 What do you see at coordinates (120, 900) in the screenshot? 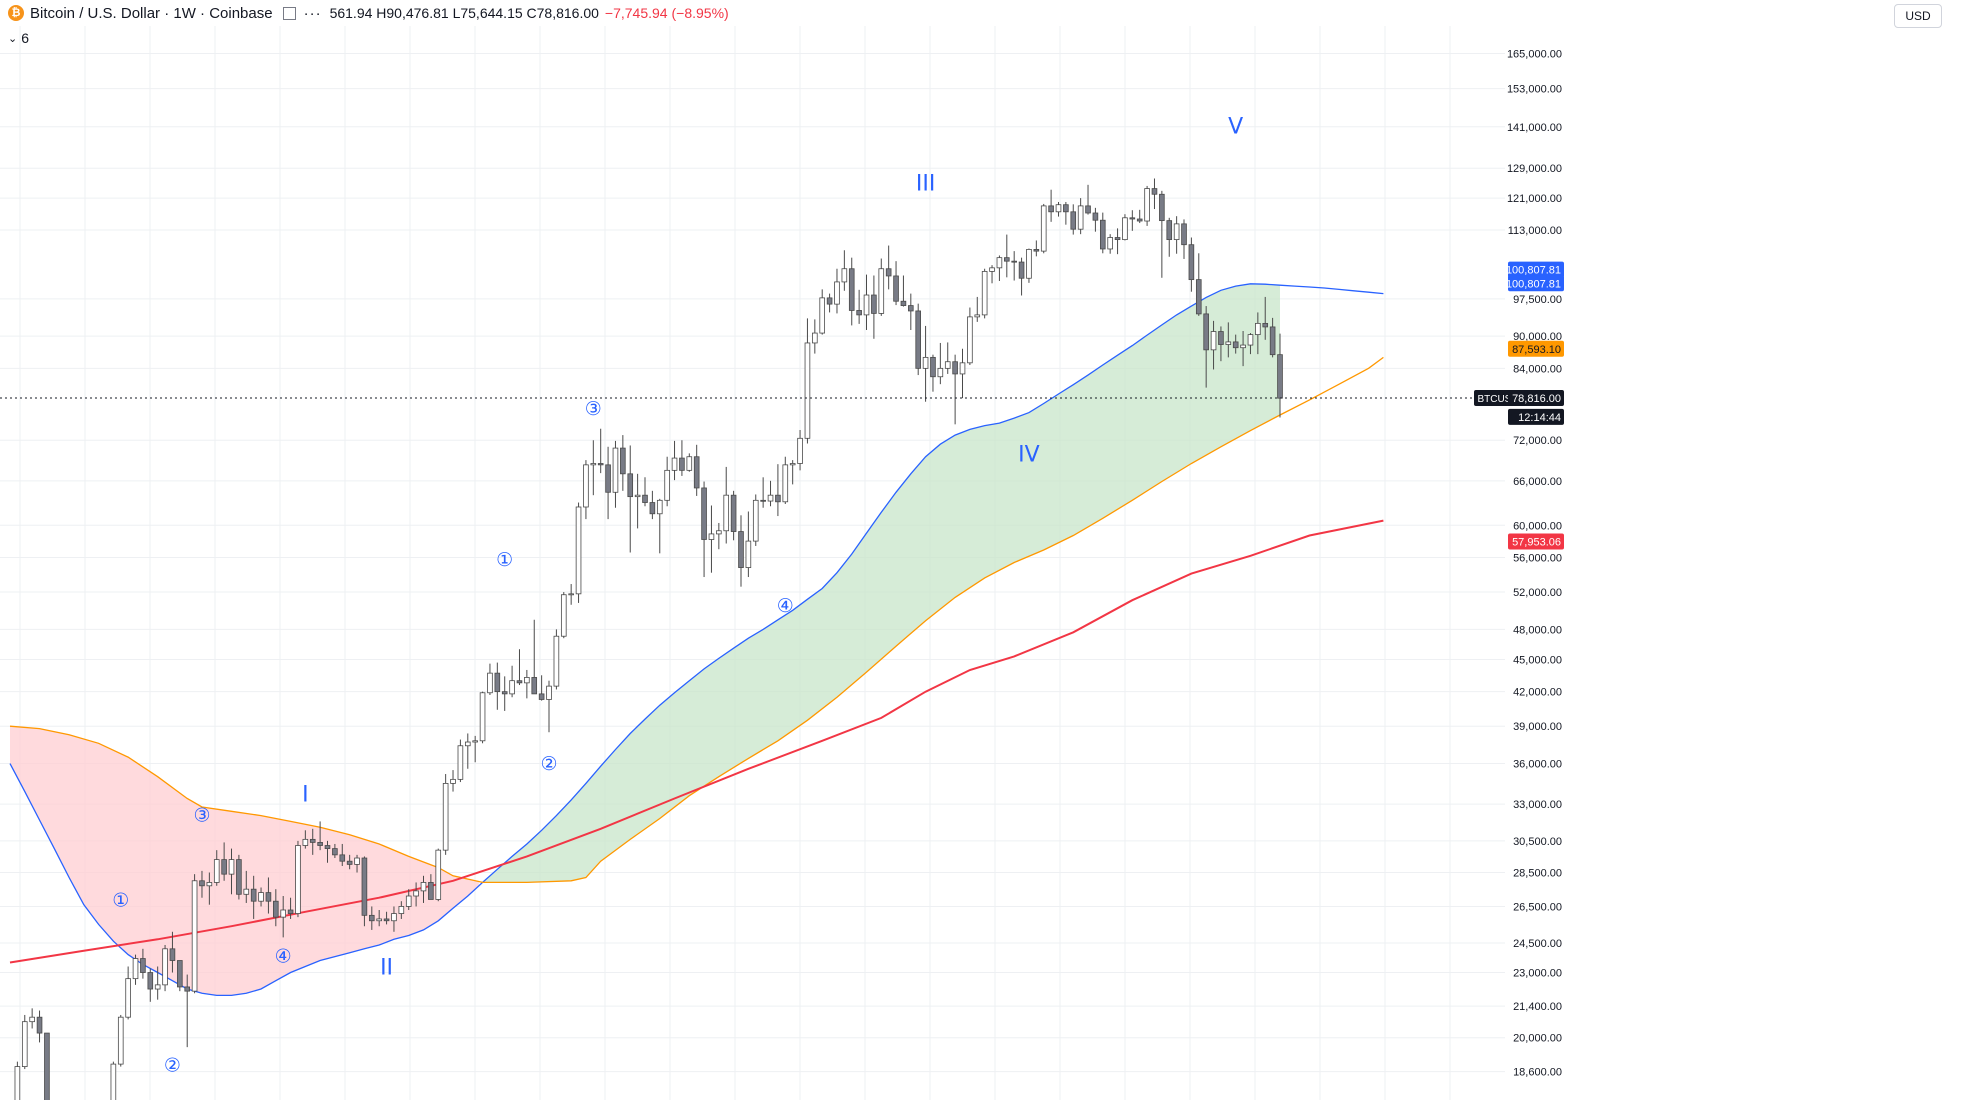
I see `elliott-wave-label: ①` at bounding box center [120, 900].